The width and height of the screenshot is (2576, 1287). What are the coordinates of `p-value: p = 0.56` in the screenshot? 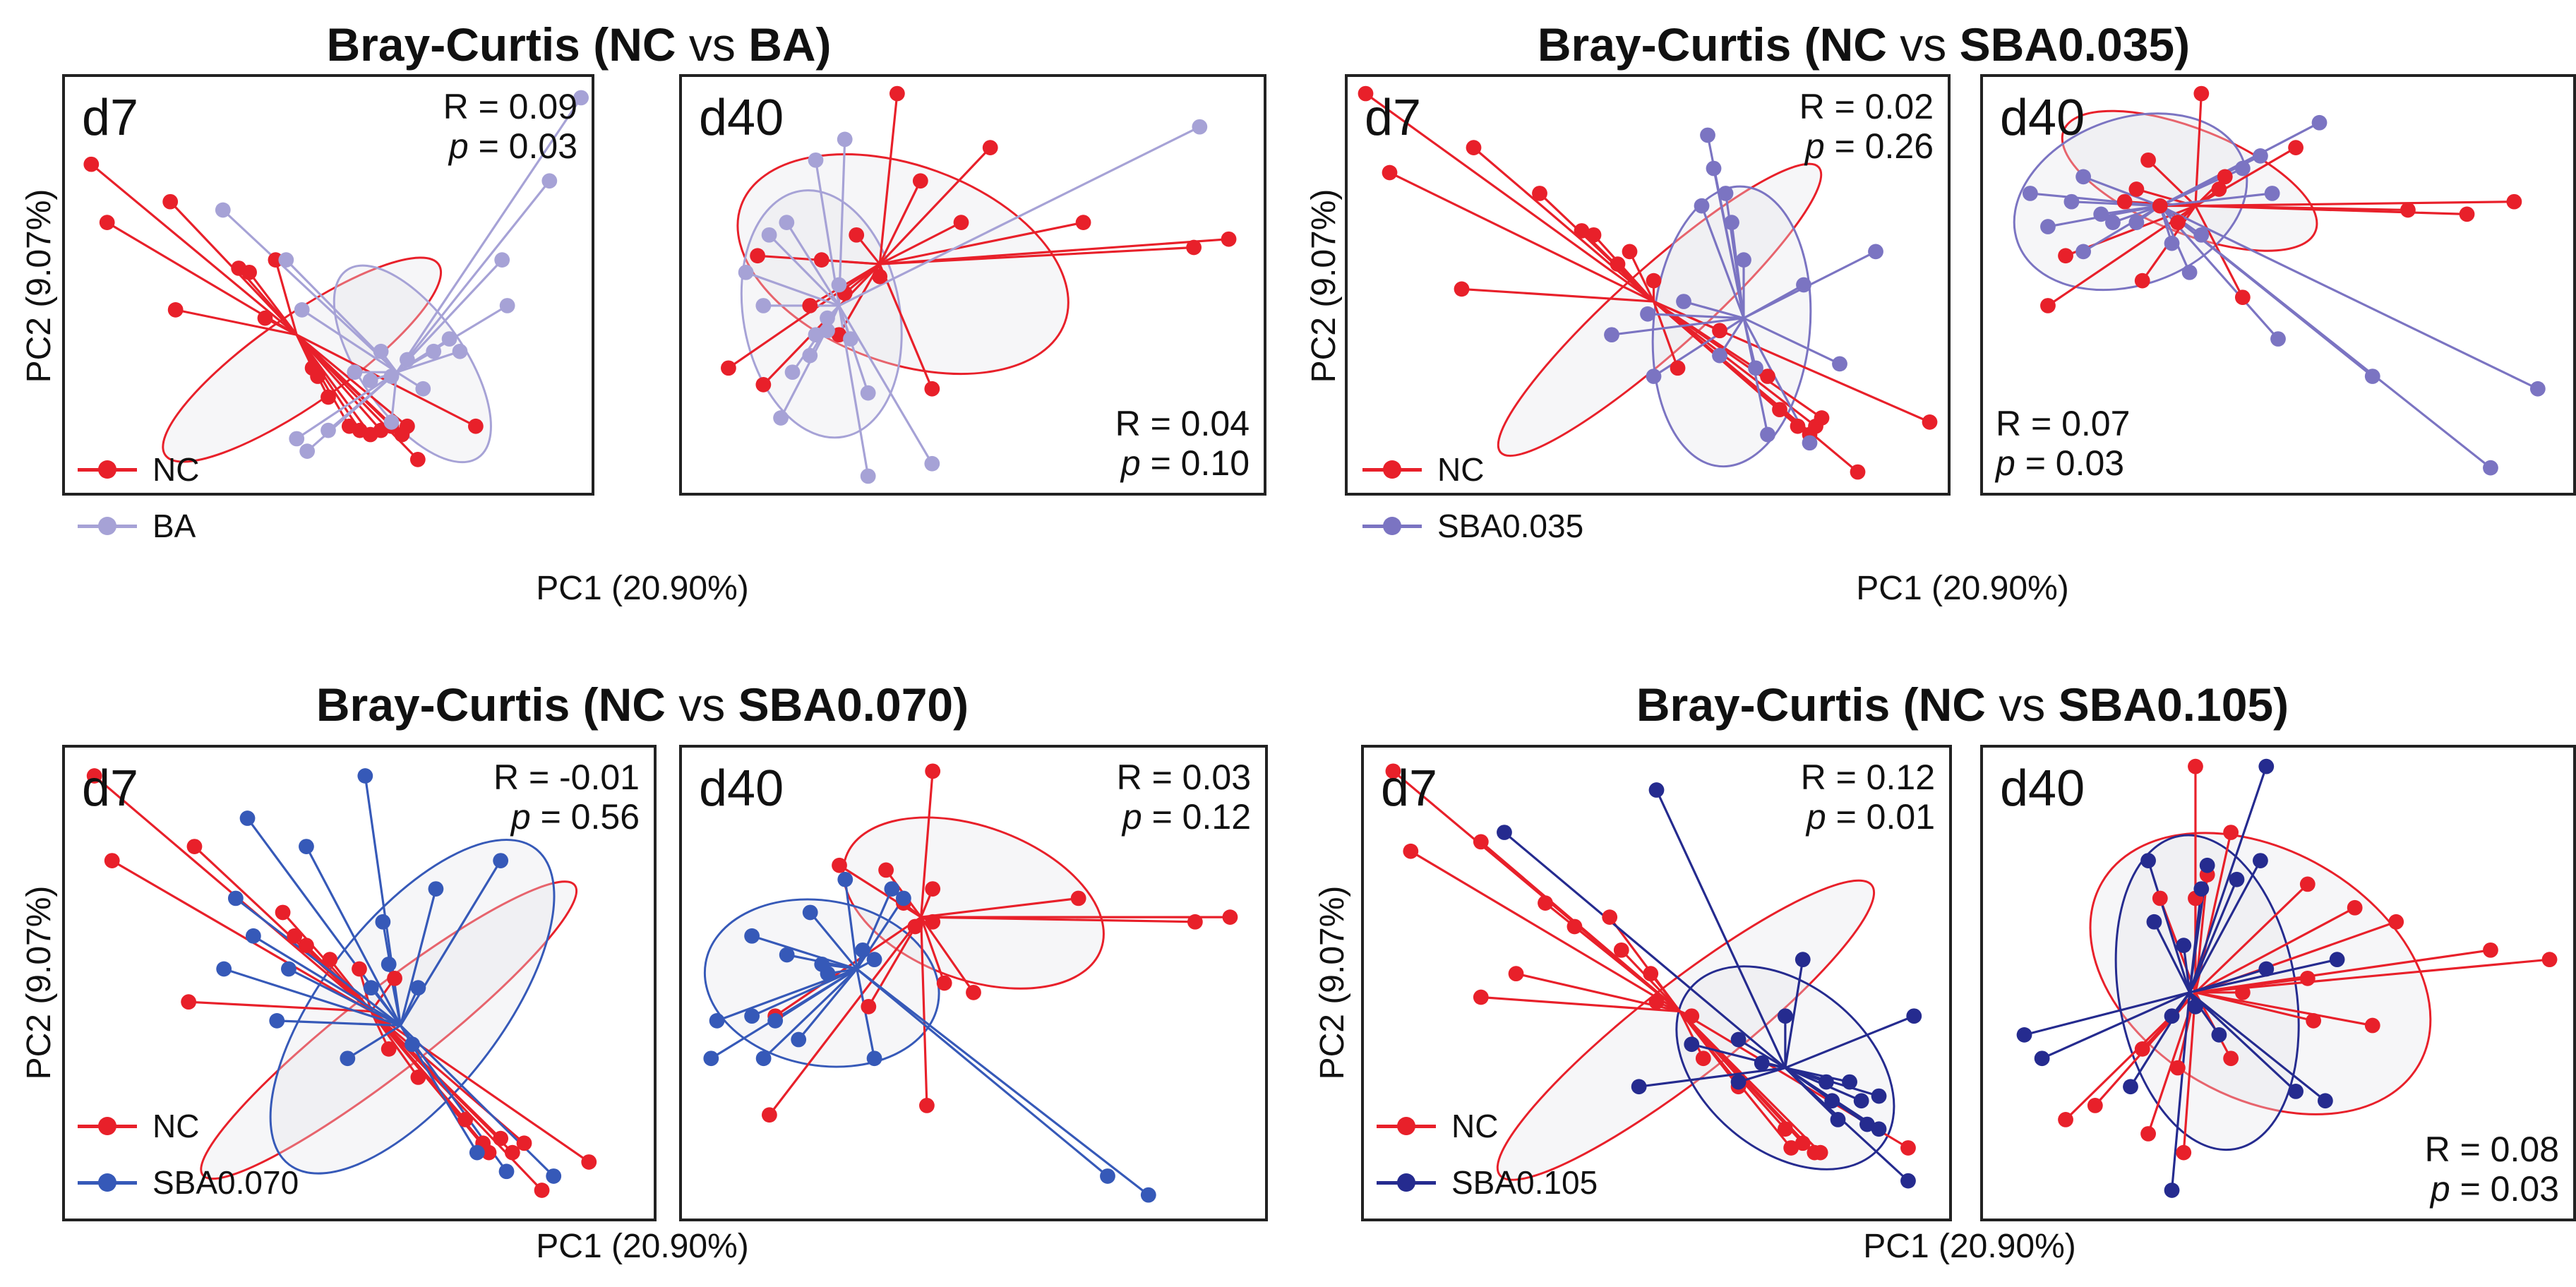 It's located at (566, 817).